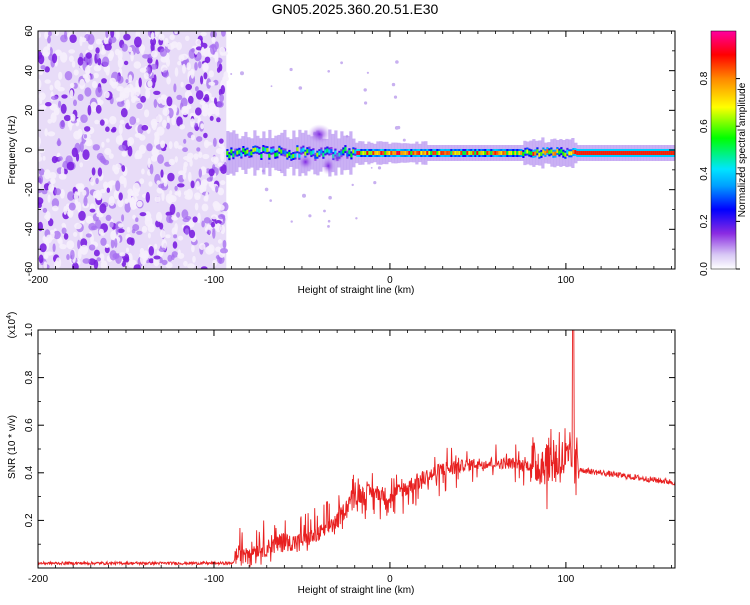  I want to click on colorbar-label: Normalized spectral amplitude, so click(742, 149).